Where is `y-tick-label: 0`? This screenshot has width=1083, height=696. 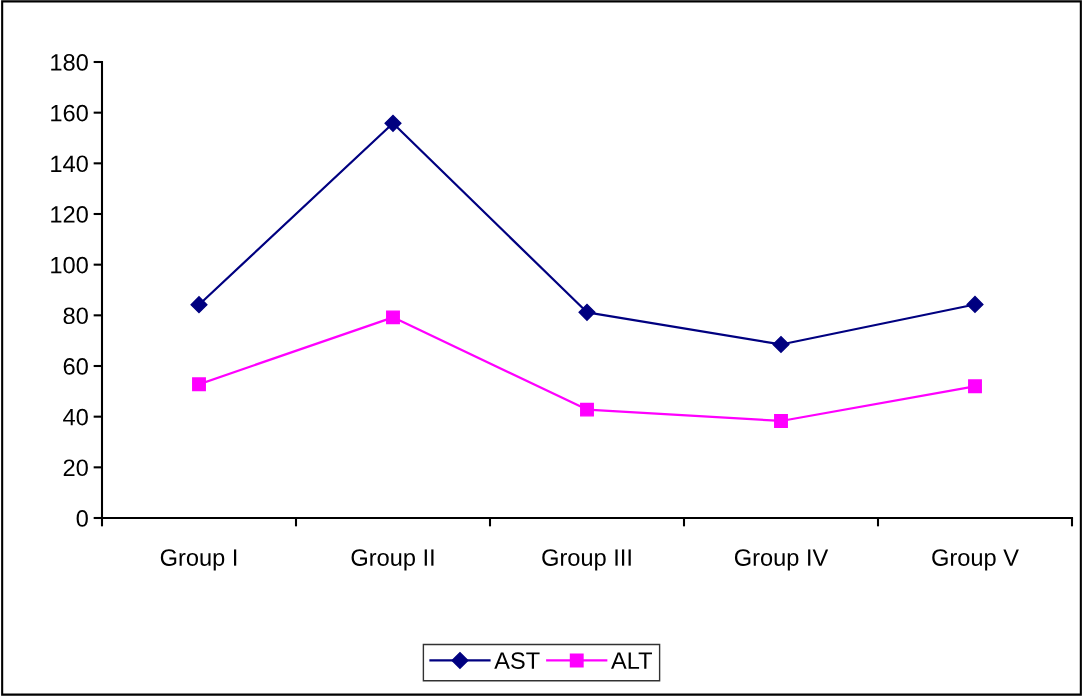
y-tick-label: 0 is located at coordinates (82, 518).